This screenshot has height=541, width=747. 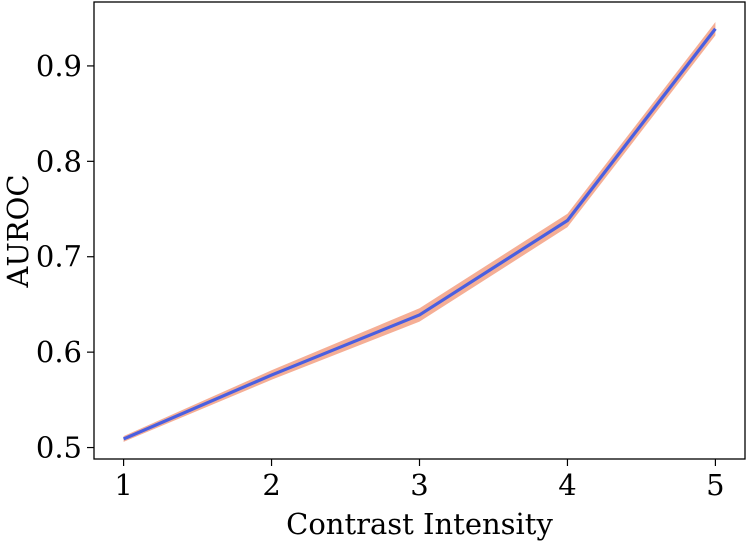 What do you see at coordinates (59, 352) in the screenshot?
I see `y-tick-label: 0.6` at bounding box center [59, 352].